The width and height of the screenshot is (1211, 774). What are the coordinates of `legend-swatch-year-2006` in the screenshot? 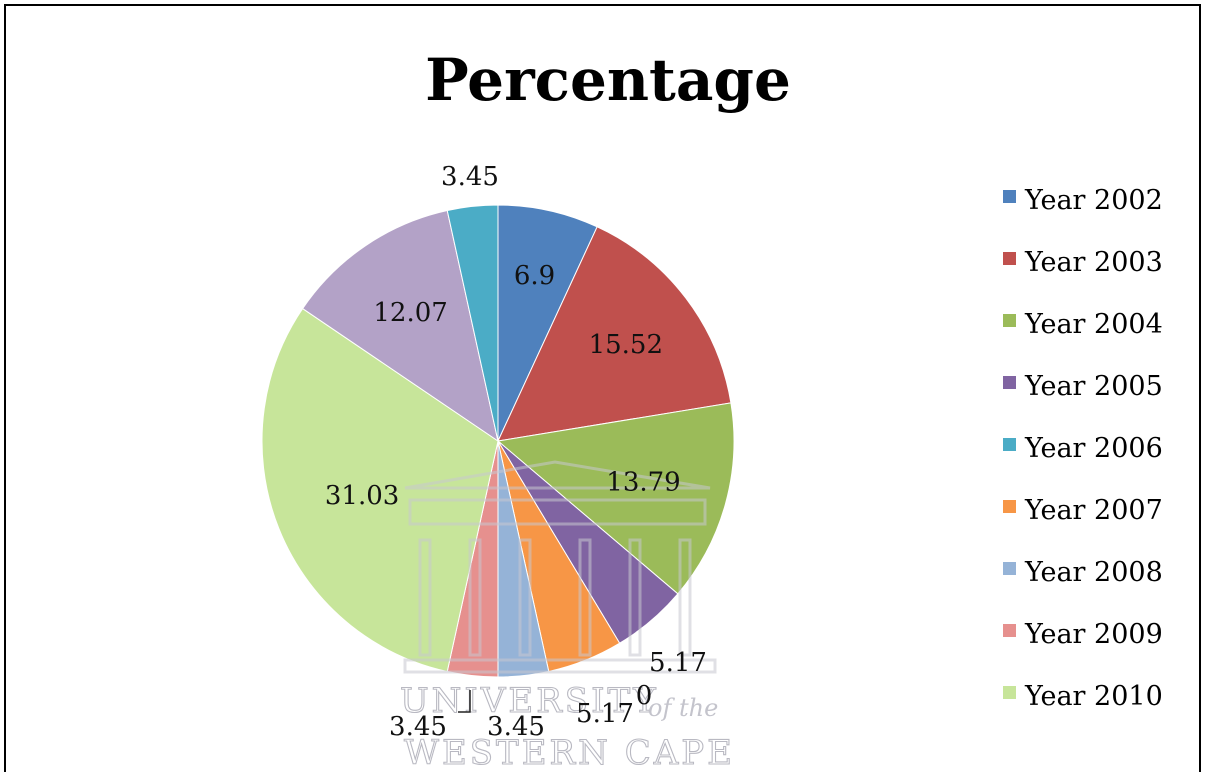 It's located at (1009, 444).